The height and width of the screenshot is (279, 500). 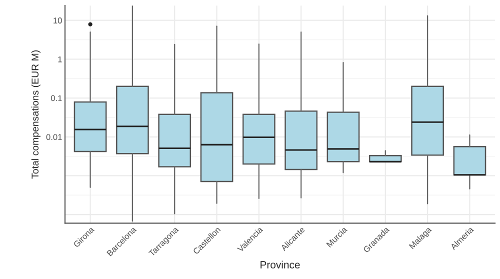 What do you see at coordinates (58, 21) in the screenshot?
I see `y-tick-label: 10` at bounding box center [58, 21].